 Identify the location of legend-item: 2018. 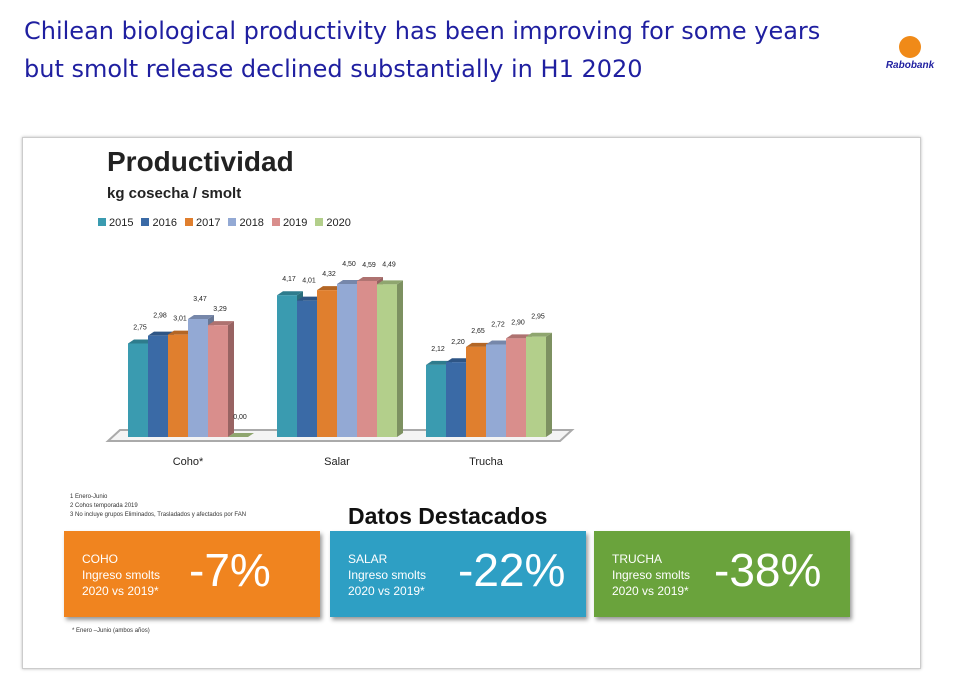
(246, 223).